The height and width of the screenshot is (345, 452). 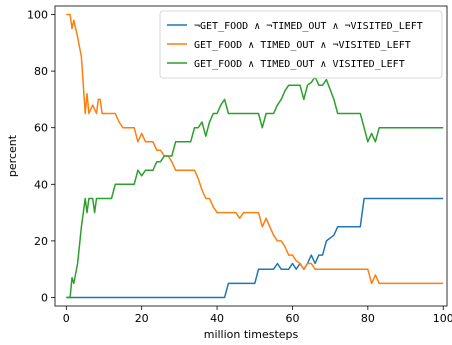 What do you see at coordinates (442, 318) in the screenshot?
I see `x-tick-label: 100` at bounding box center [442, 318].